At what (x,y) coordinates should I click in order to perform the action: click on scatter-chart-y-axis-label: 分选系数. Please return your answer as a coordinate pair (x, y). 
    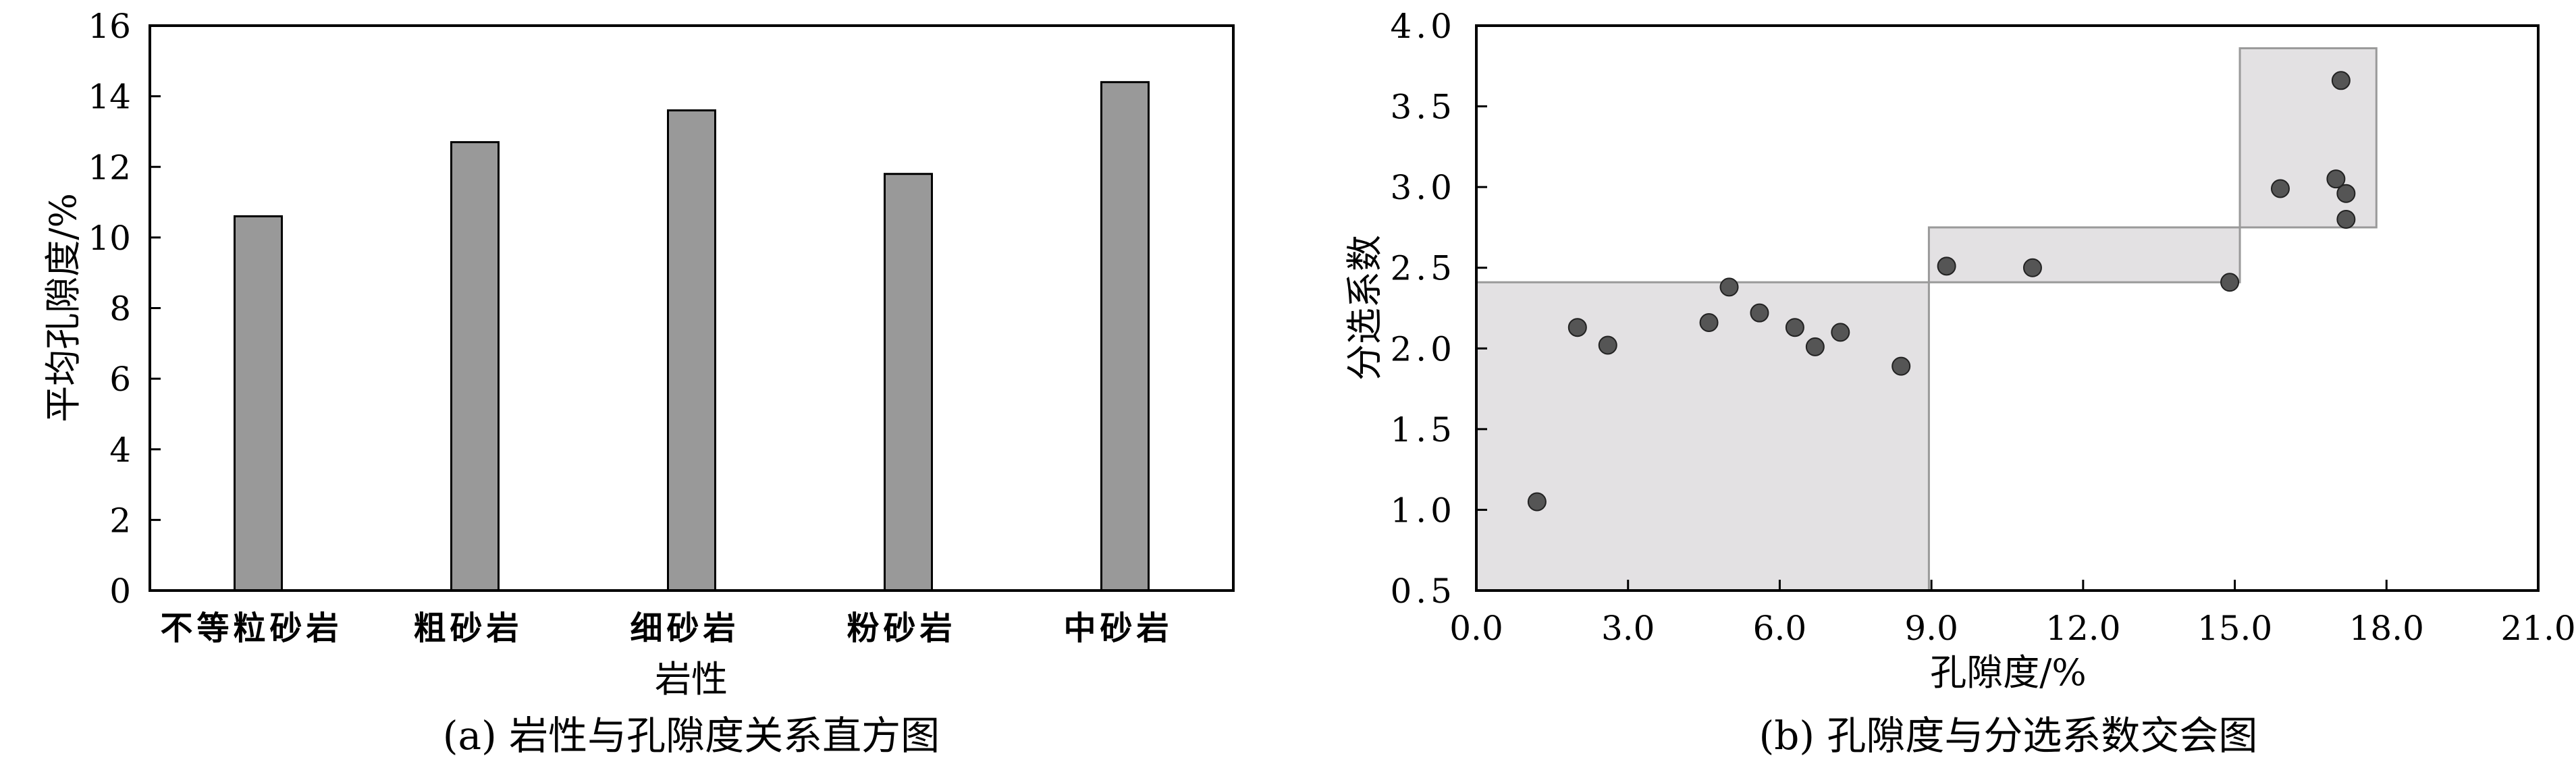
    Looking at the image, I should click on (1365, 308).